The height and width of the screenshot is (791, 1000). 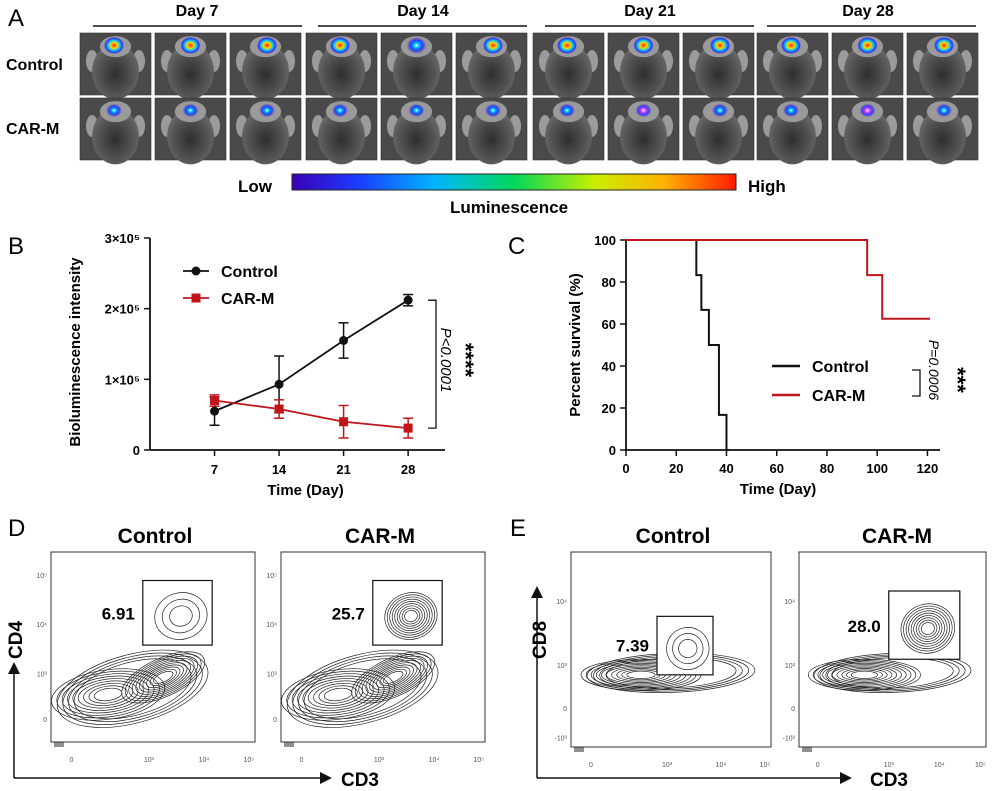 I want to click on survival-curve, so click(x=778, y=279).